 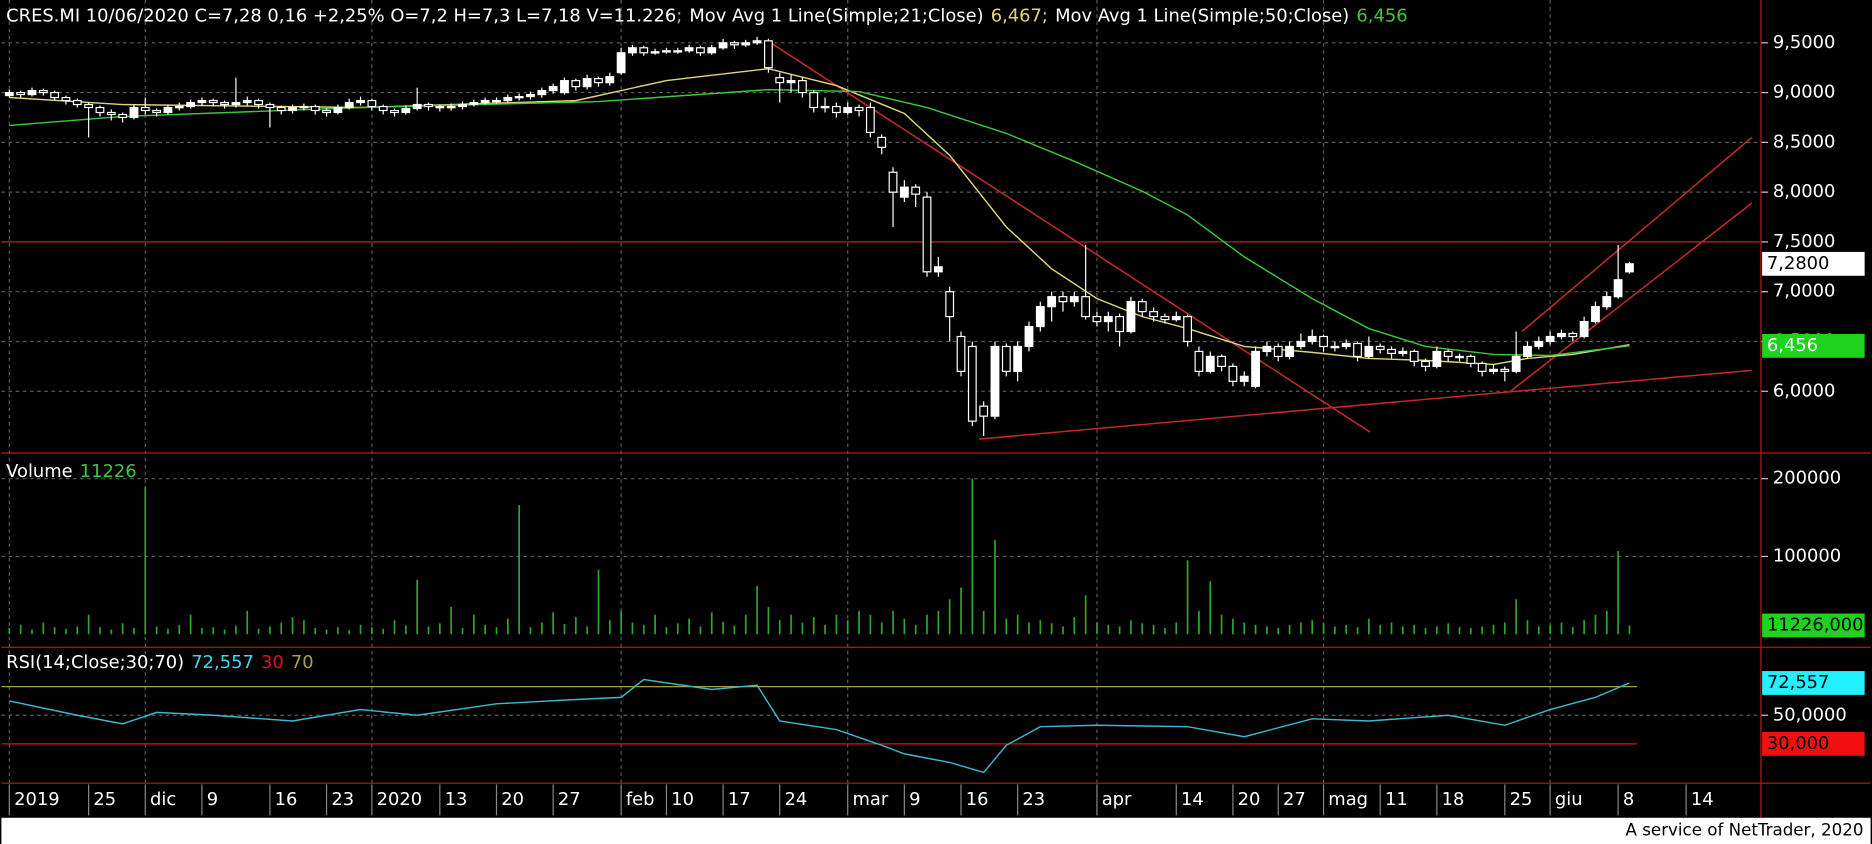 I want to click on rsi-value: 72,557, so click(x=1798, y=682).